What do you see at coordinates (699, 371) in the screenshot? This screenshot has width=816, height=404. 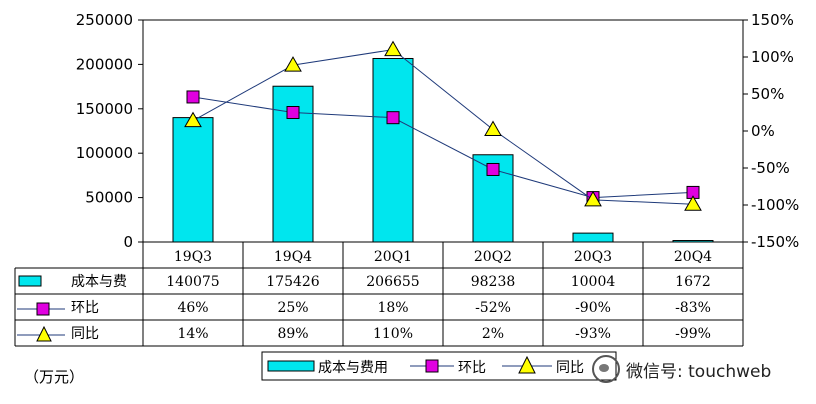 I see `watermark-text: 微信号: touchweb` at bounding box center [699, 371].